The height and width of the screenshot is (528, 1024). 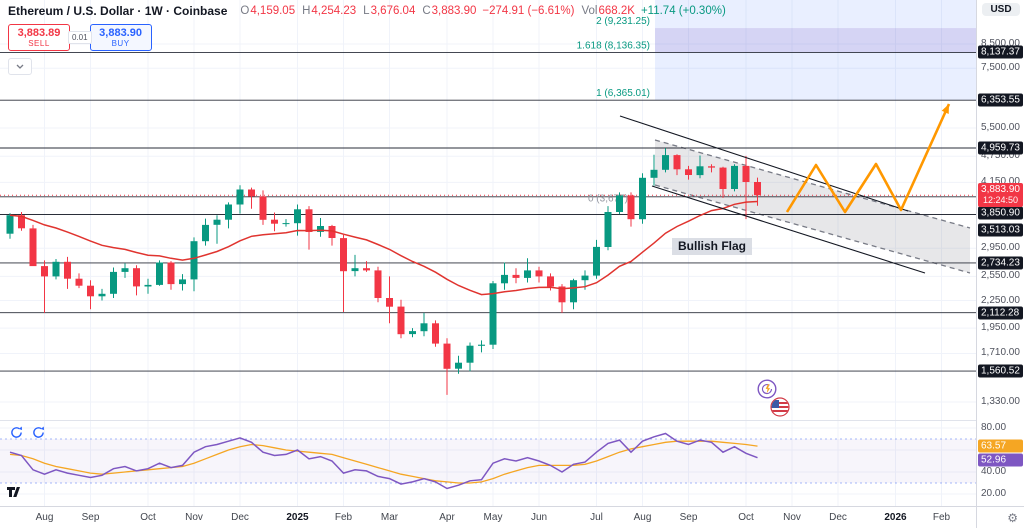 I want to click on buy-label: BUY, so click(x=120, y=43).